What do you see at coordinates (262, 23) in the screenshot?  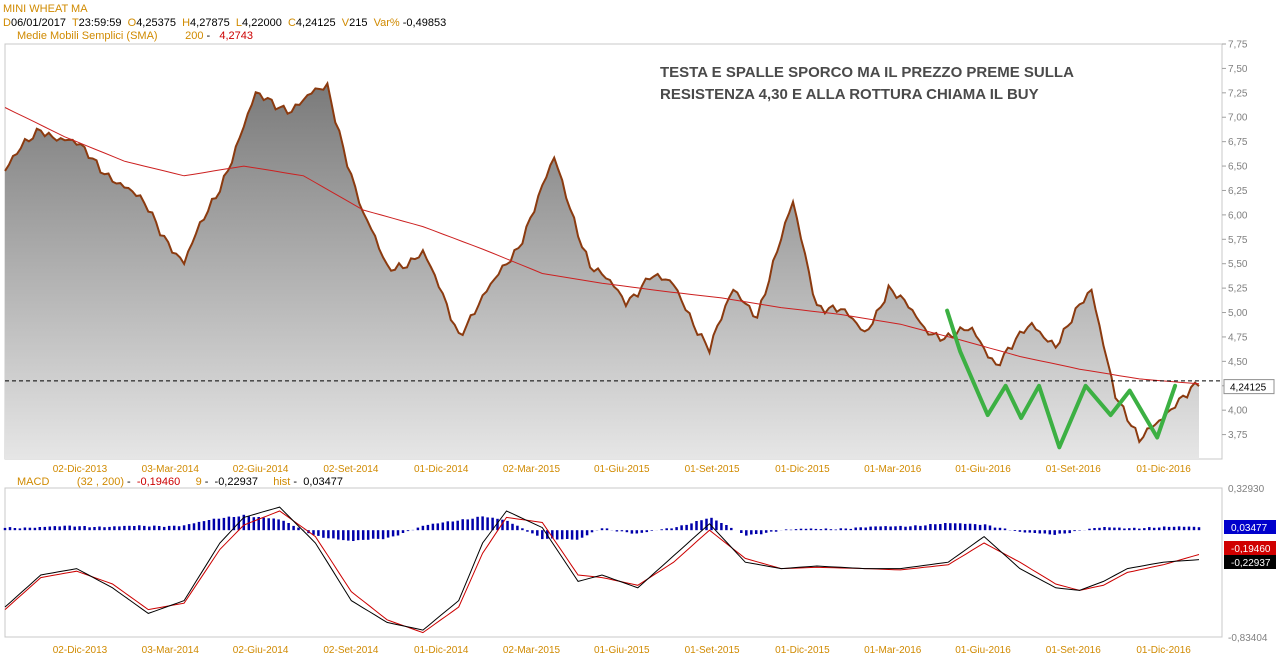 I see `low-value: 4,22000` at bounding box center [262, 23].